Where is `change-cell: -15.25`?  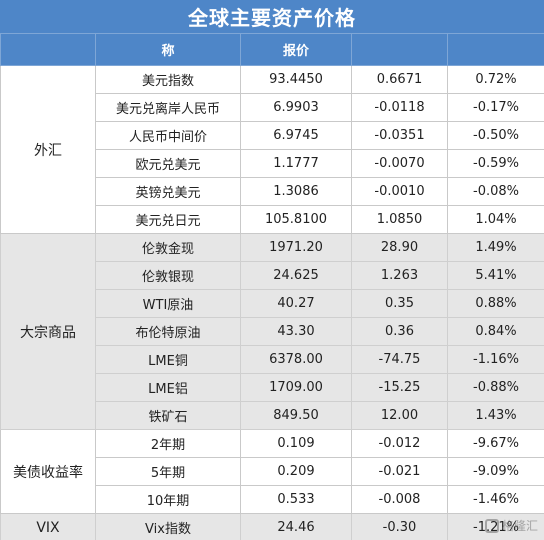 change-cell: -15.25 is located at coordinates (399, 387).